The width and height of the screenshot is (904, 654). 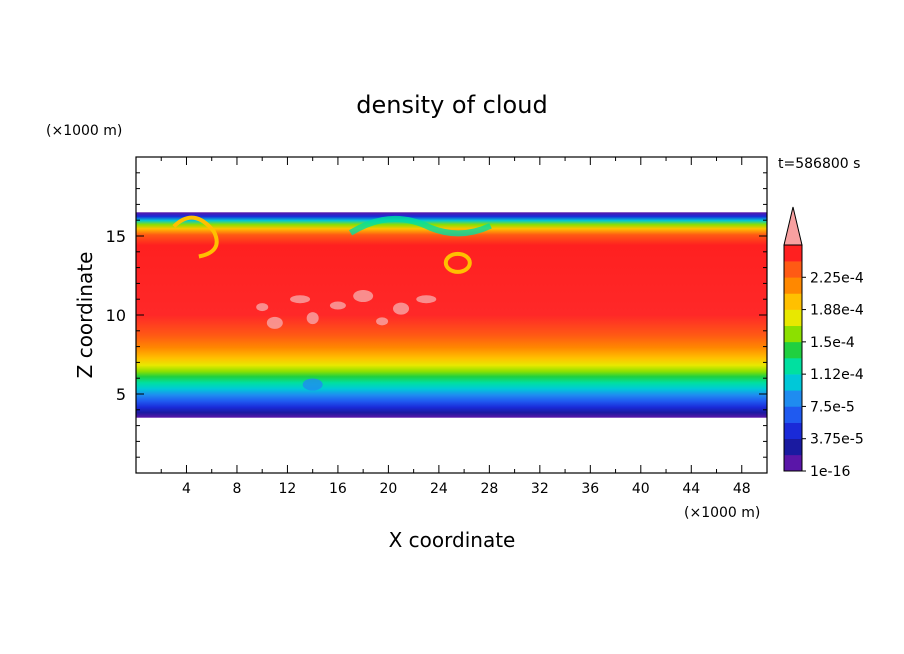 What do you see at coordinates (590, 489) in the screenshot?
I see `x-tick-label: 36` at bounding box center [590, 489].